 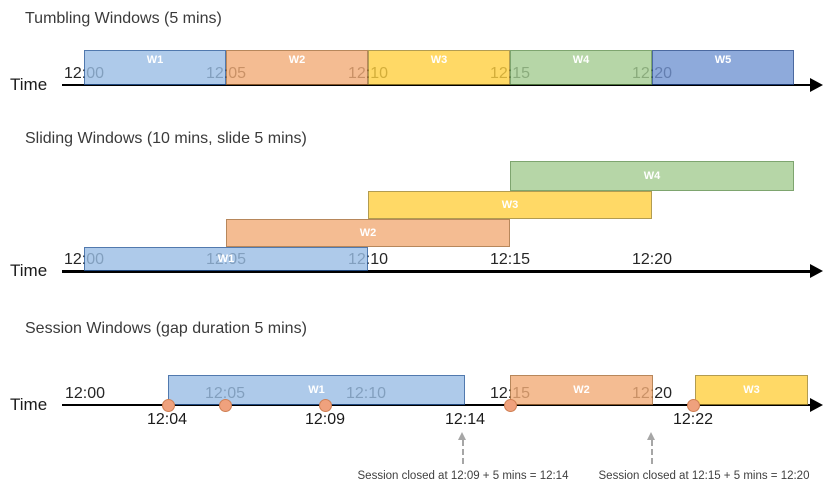 What do you see at coordinates (652, 259) in the screenshot?
I see `sliding-tick-label-12:20: 12:20` at bounding box center [652, 259].